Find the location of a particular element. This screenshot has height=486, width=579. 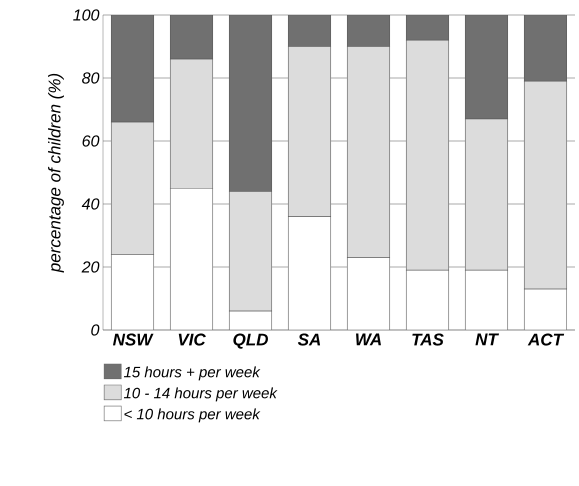

legend-label: 10 - 14 hours per week is located at coordinates (201, 394).